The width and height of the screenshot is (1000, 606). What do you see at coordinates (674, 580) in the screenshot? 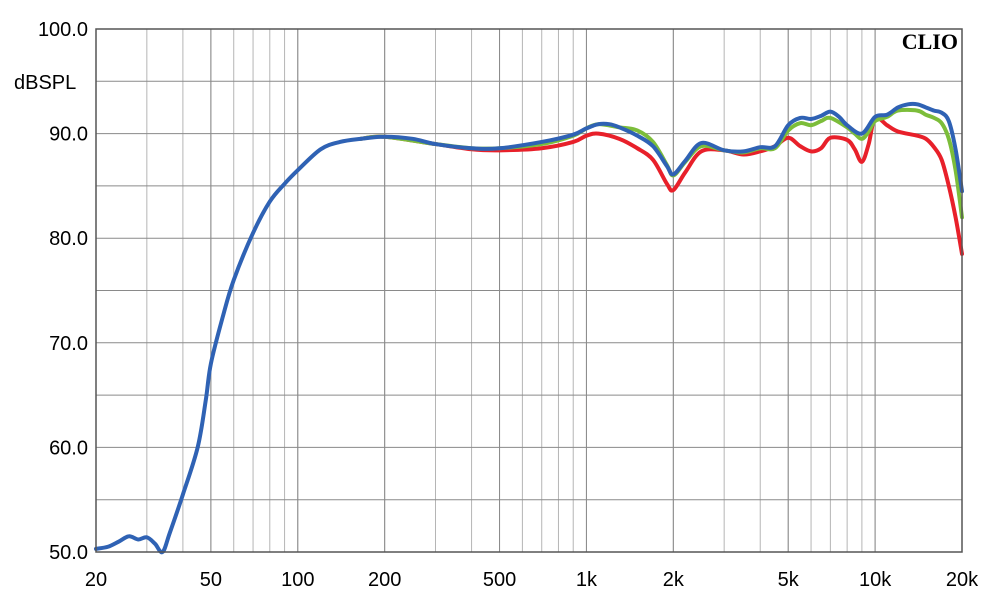
I see `x-tick-label: 2k` at bounding box center [674, 580].